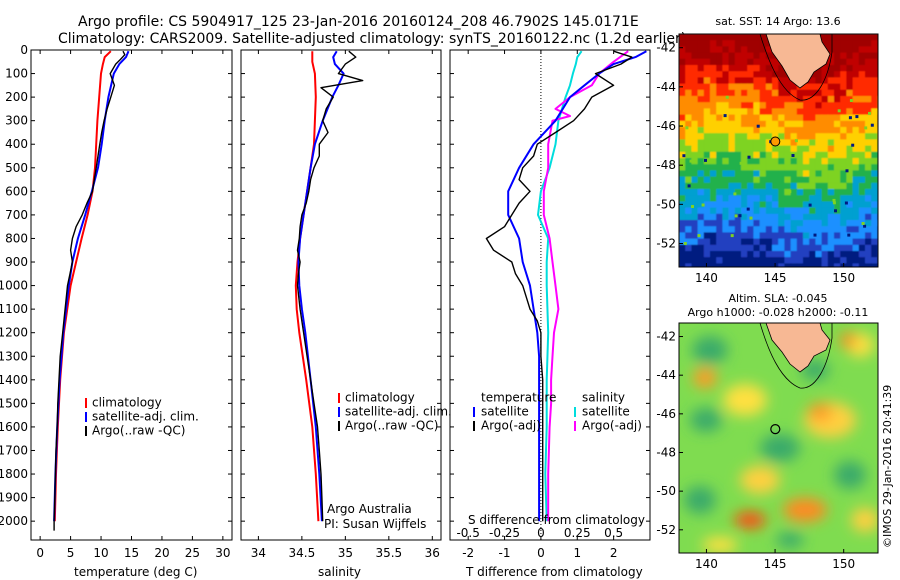 The width and height of the screenshot is (900, 580). What do you see at coordinates (14, 309) in the screenshot?
I see `y-tick-label: 1100` at bounding box center [14, 309].